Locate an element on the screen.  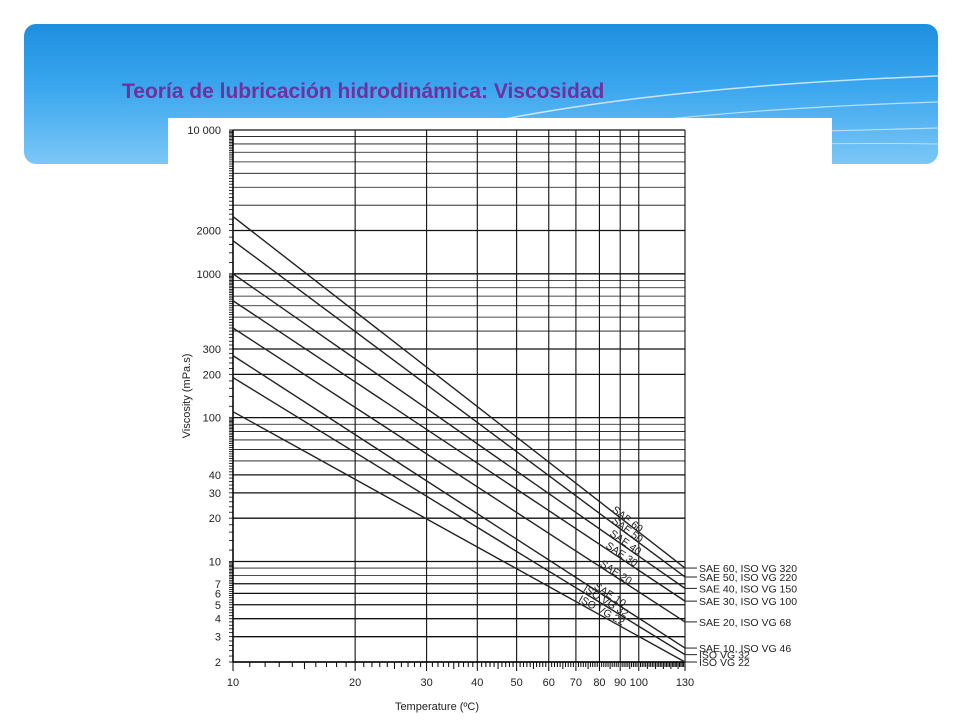
y-tick-label: 7 is located at coordinates (218, 585).